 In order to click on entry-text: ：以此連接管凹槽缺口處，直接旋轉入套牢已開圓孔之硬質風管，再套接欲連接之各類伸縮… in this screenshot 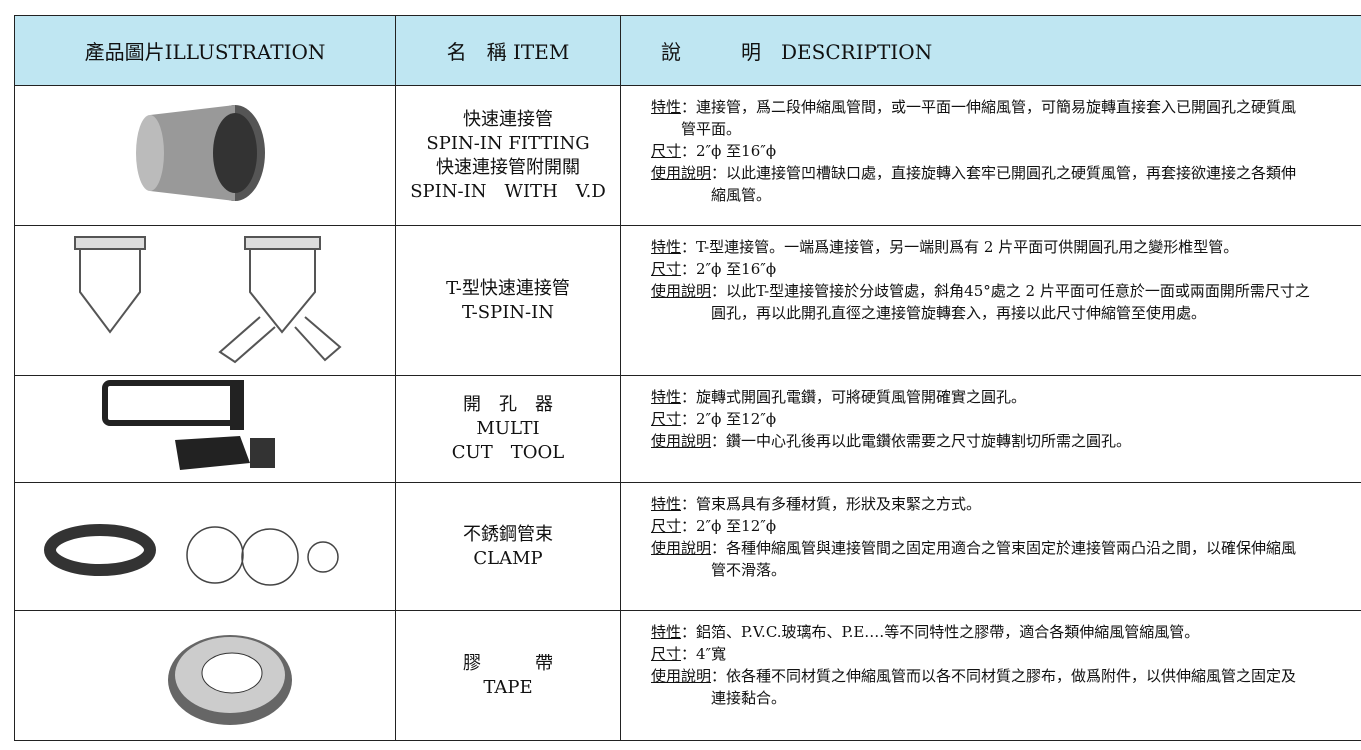, I will do `click(1004, 184)`.